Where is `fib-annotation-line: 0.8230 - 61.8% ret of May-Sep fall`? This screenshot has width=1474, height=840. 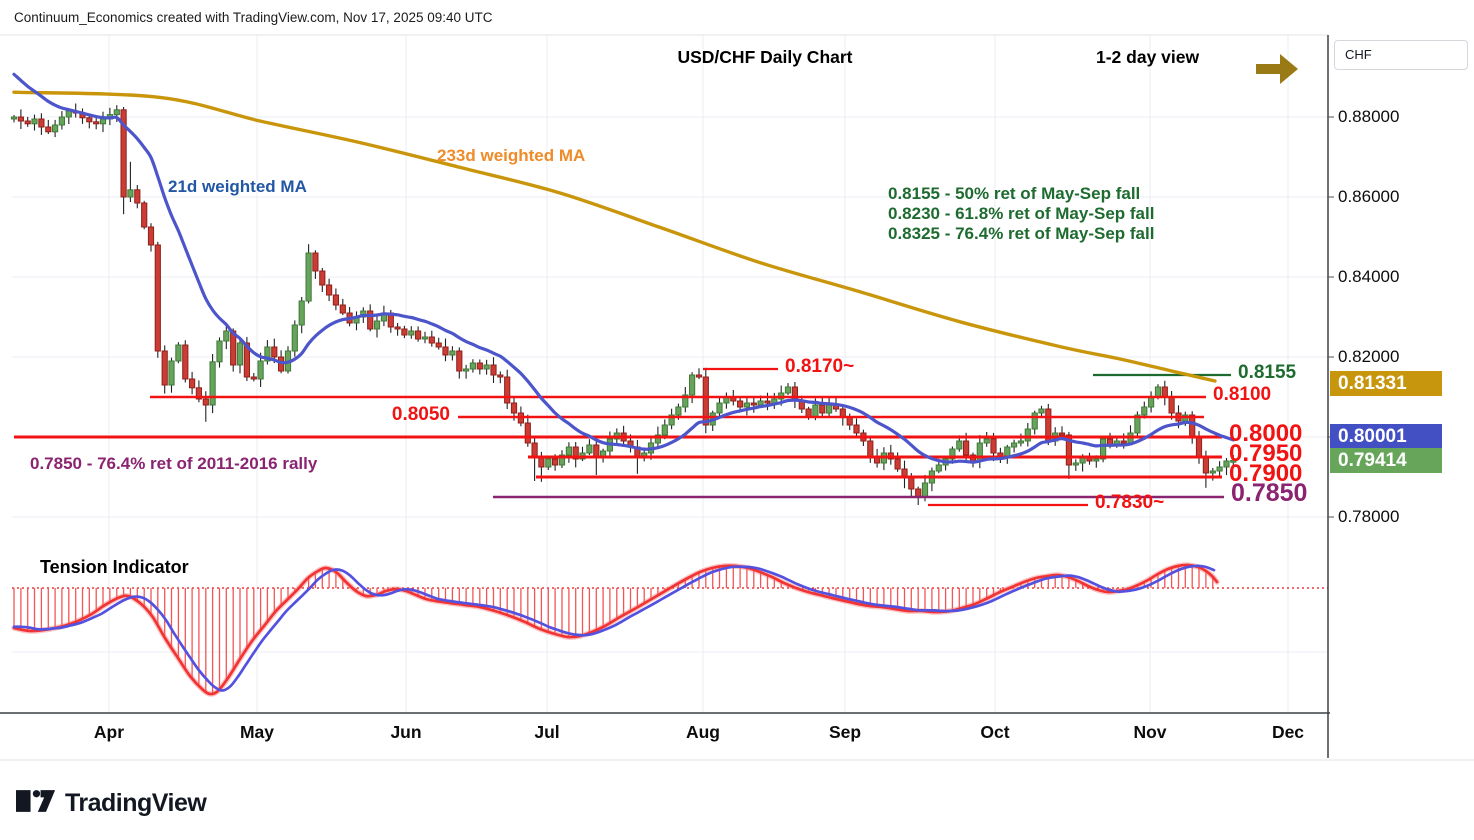
fib-annotation-line: 0.8230 - 61.8% ret of May-Sep fall is located at coordinates (1021, 213).